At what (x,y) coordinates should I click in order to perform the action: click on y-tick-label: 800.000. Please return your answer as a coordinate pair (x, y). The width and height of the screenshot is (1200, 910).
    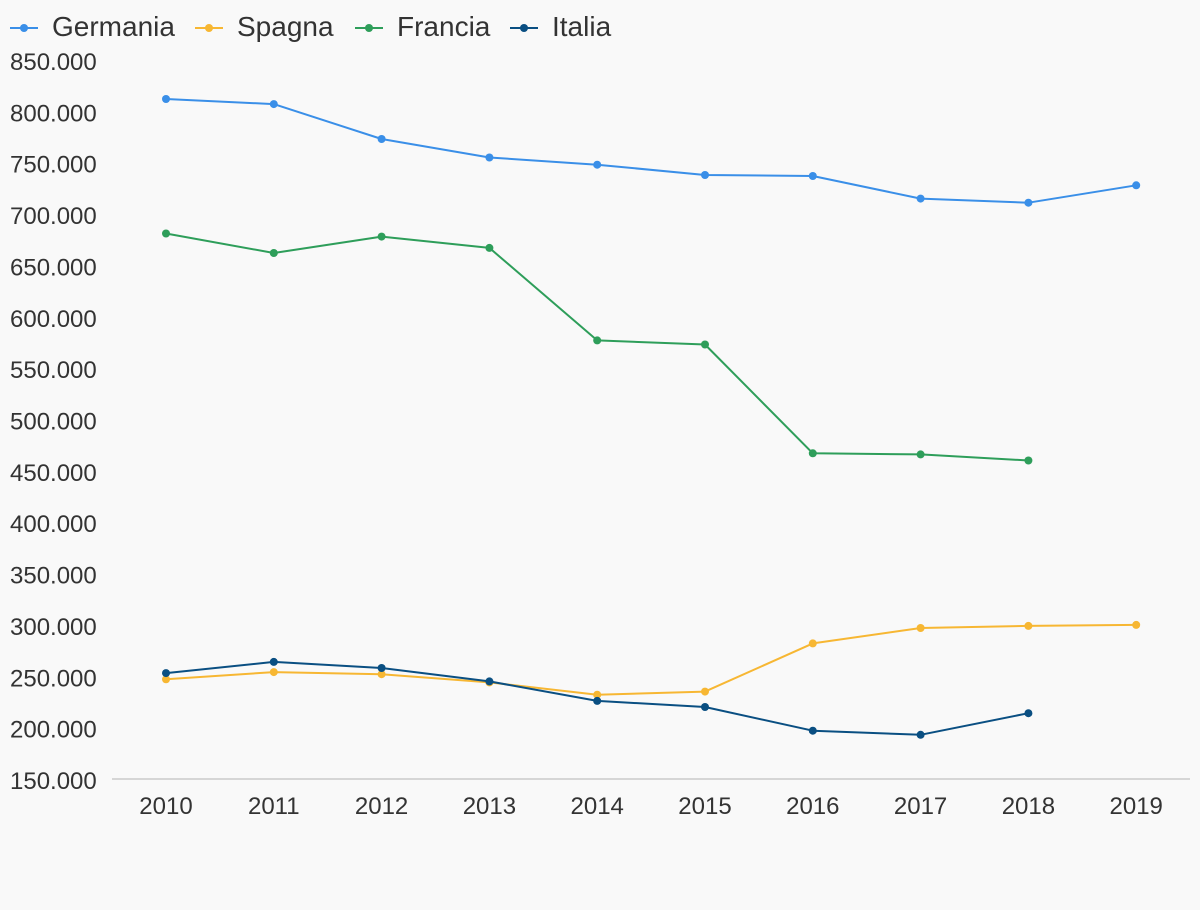
    Looking at the image, I should click on (53, 113).